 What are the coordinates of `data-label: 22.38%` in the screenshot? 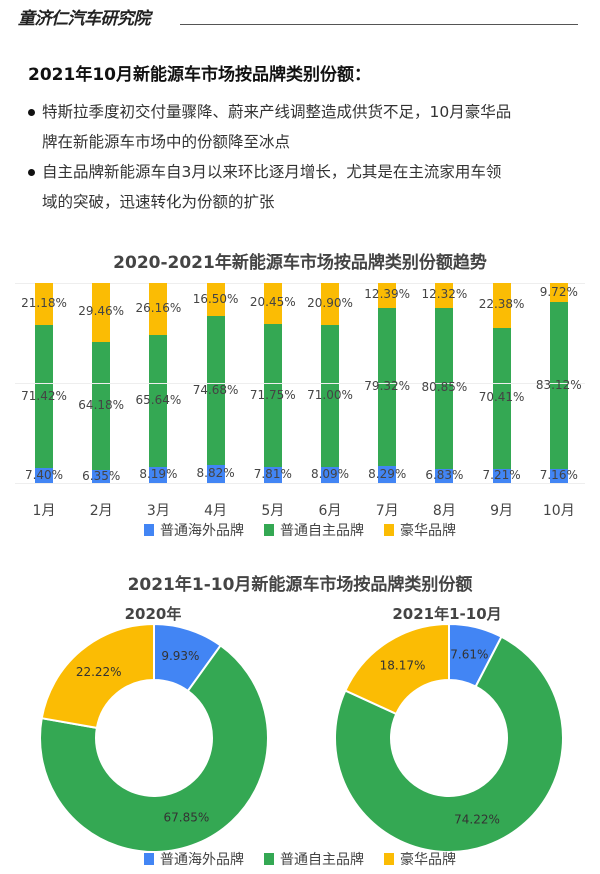 It's located at (501, 304).